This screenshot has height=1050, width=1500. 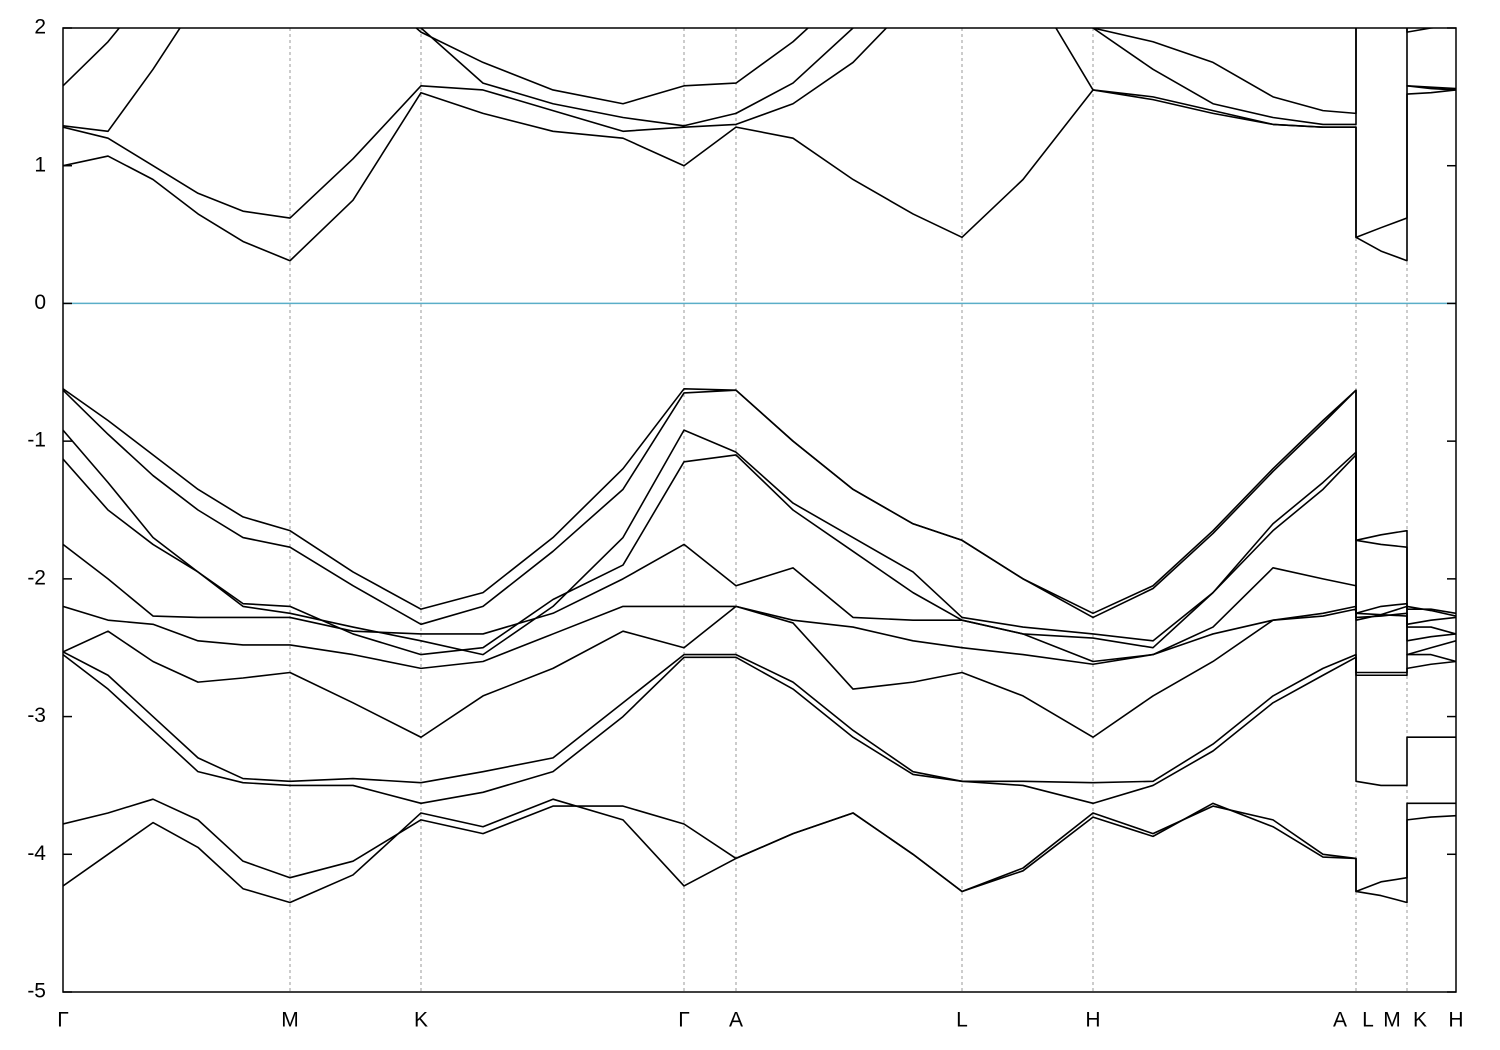 What do you see at coordinates (36, 440) in the screenshot?
I see `y-tick-label: -1` at bounding box center [36, 440].